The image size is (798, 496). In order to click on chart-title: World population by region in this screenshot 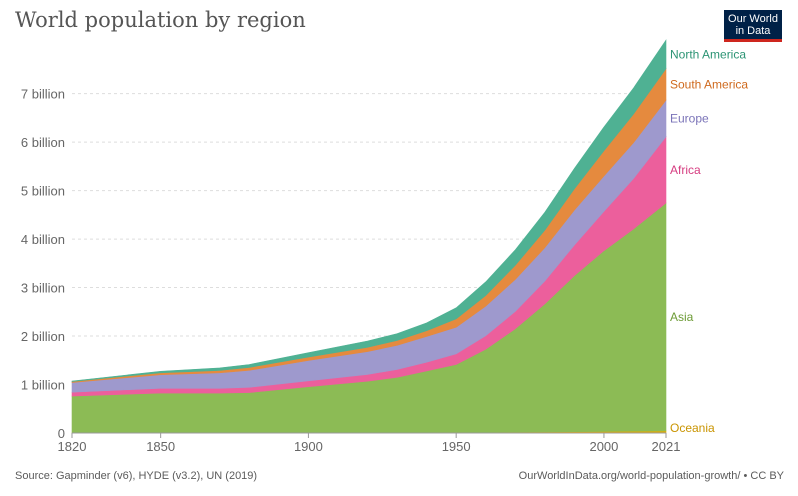, I will do `click(160, 20)`.